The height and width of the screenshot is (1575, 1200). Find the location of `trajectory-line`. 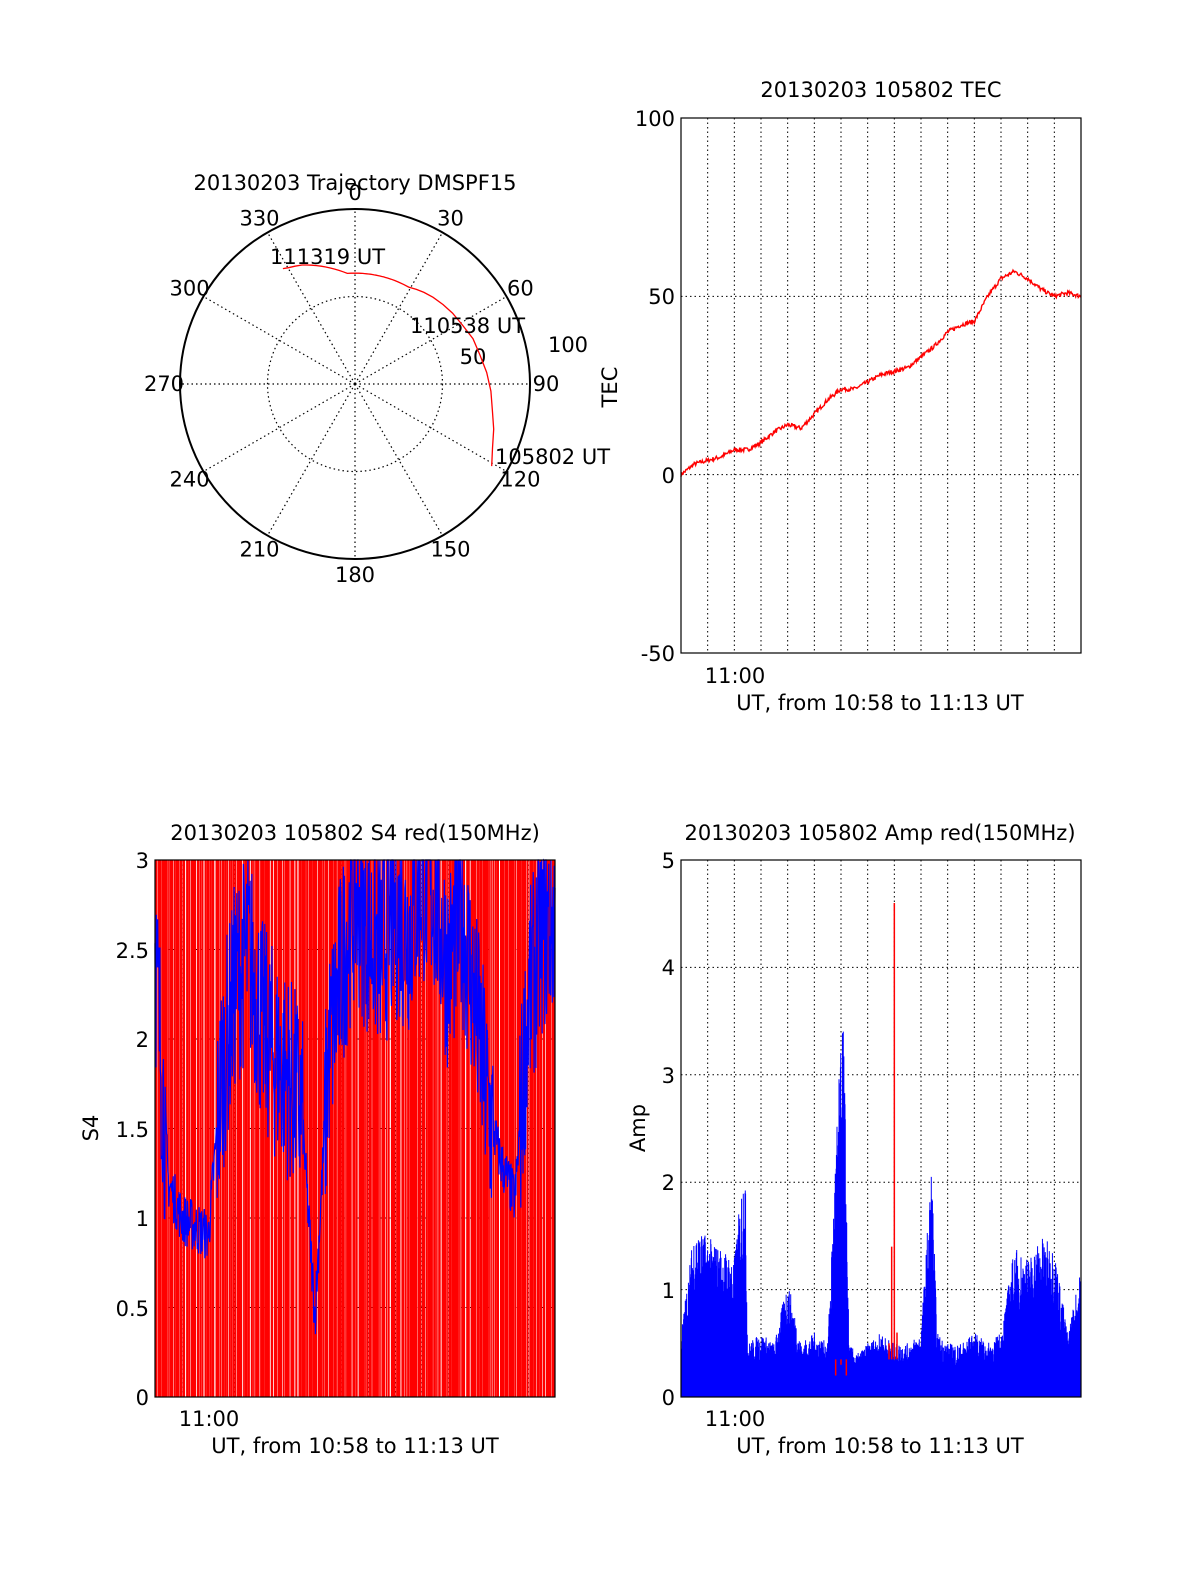

trajectory-line is located at coordinates (388, 365).